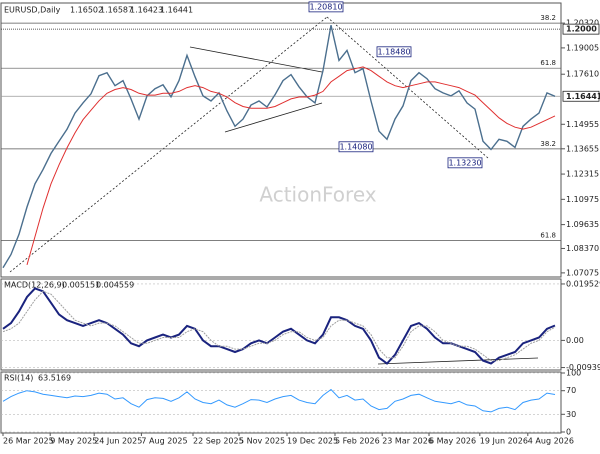  I want to click on x-tick-label: 4 Aug 2026, so click(551, 441).